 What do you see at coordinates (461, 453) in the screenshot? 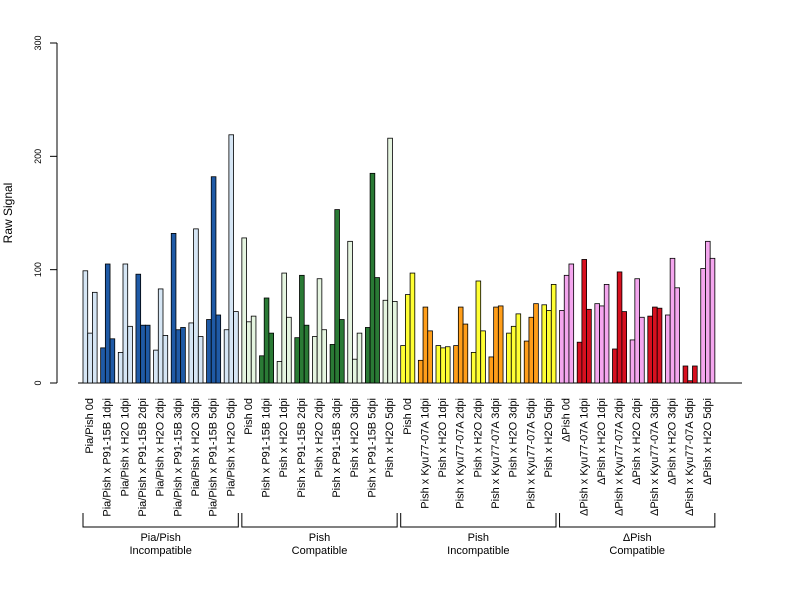
I see `x-tick-label: Pish x Kyu77-07A 2dpi` at bounding box center [461, 453].